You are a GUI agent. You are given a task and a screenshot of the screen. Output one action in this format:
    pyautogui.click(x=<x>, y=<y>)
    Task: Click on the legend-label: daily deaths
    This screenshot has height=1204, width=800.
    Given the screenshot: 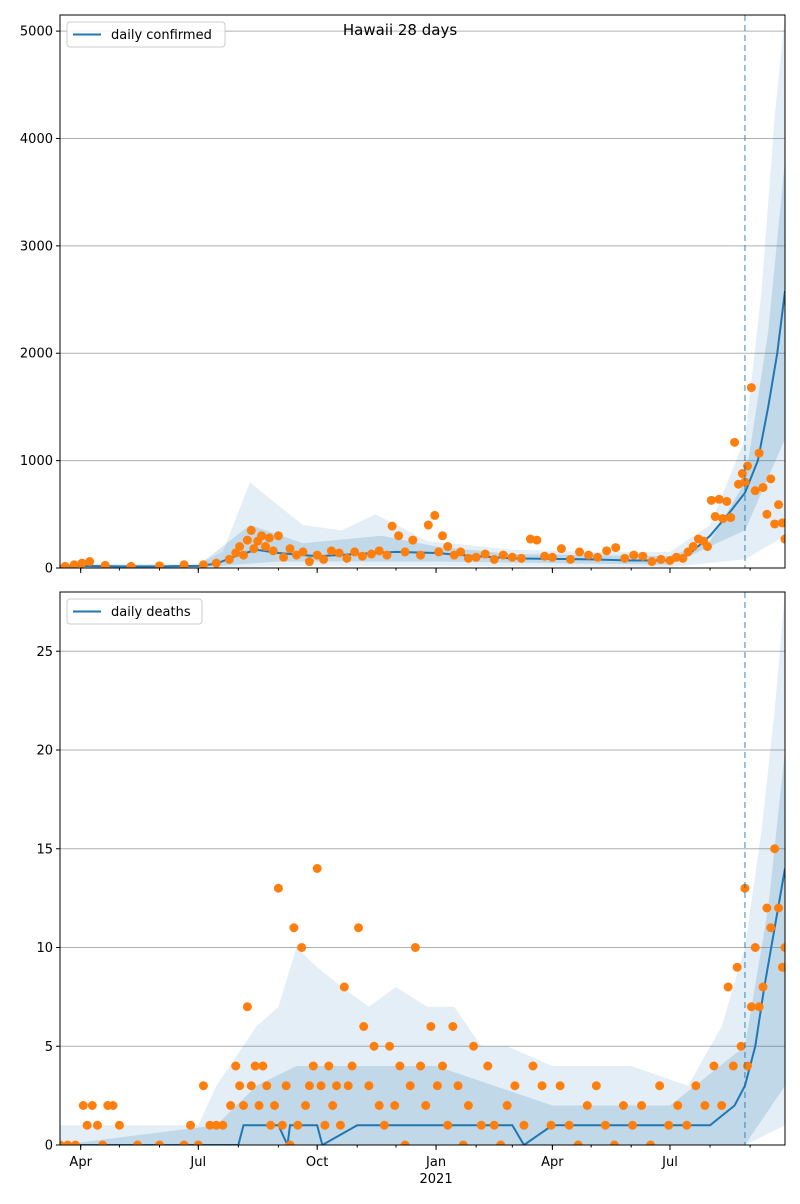 What is the action you would take?
    pyautogui.click(x=151, y=612)
    